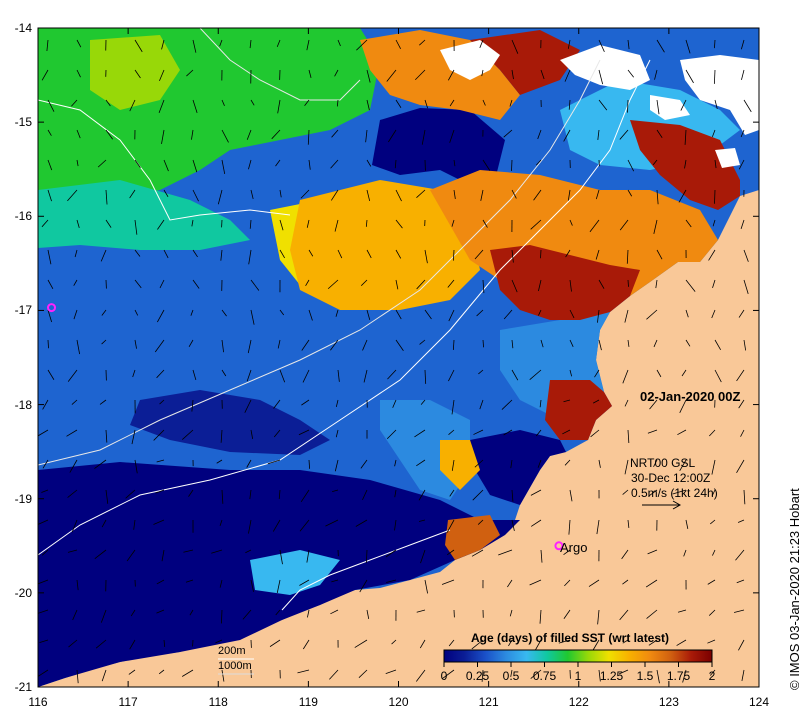 Image resolution: width=799 pixels, height=728 pixels. Describe the element at coordinates (793, 589) in the screenshot. I see `credit-text: © IMOS 03-Jan-2020 21:23 Hobart` at that location.